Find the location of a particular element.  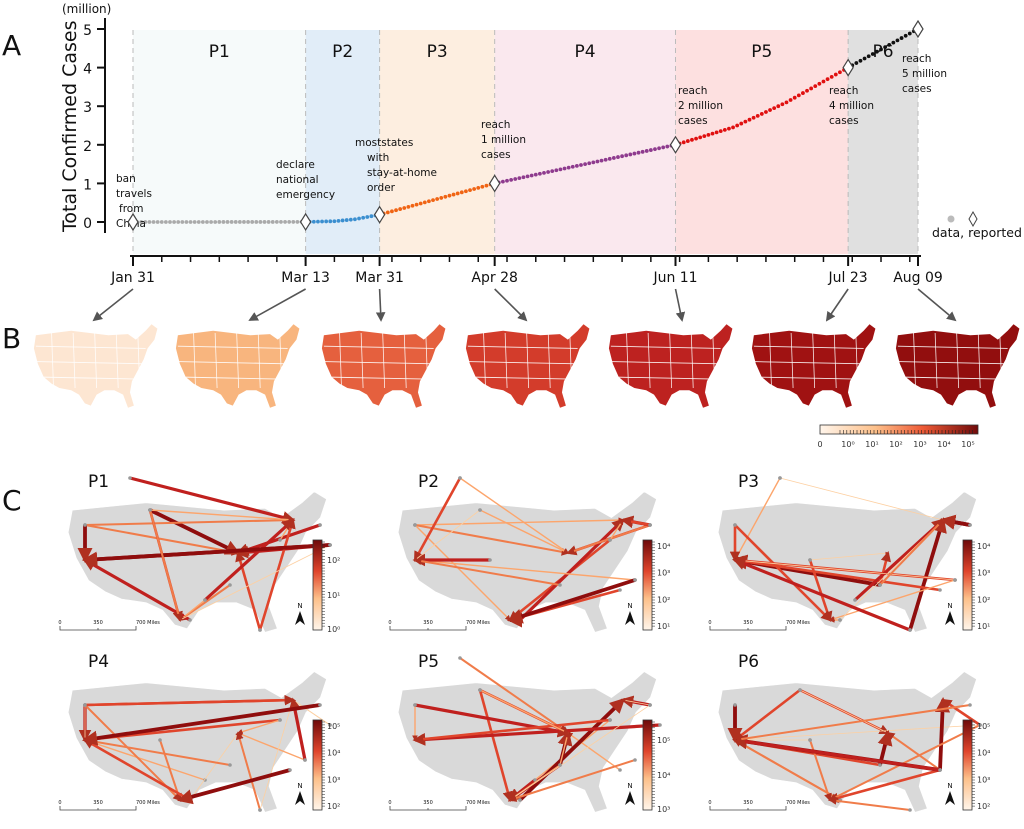

annotation-line: moststates is located at coordinates (384, 143).